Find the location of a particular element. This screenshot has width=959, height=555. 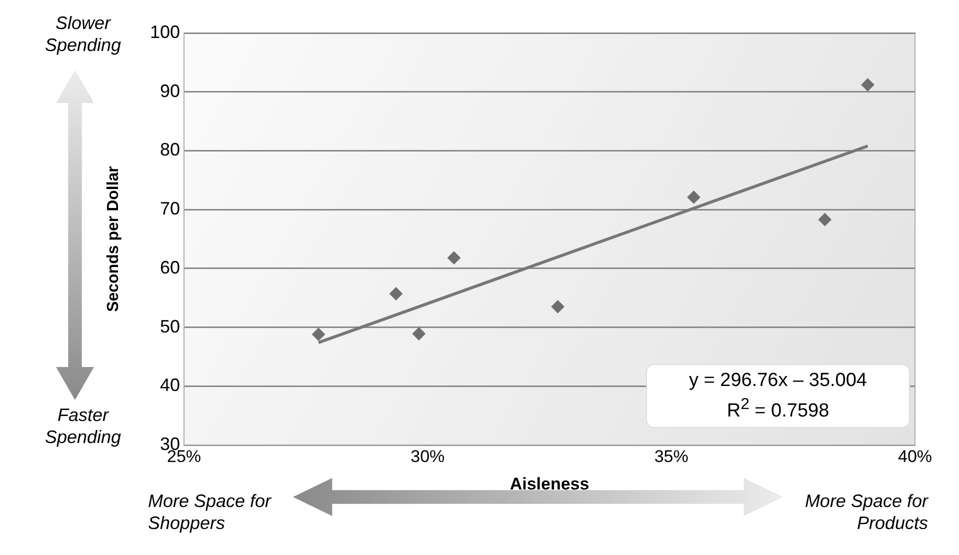

annotation: R$^{2}$ = 0.7598 is located at coordinates (778, 409).